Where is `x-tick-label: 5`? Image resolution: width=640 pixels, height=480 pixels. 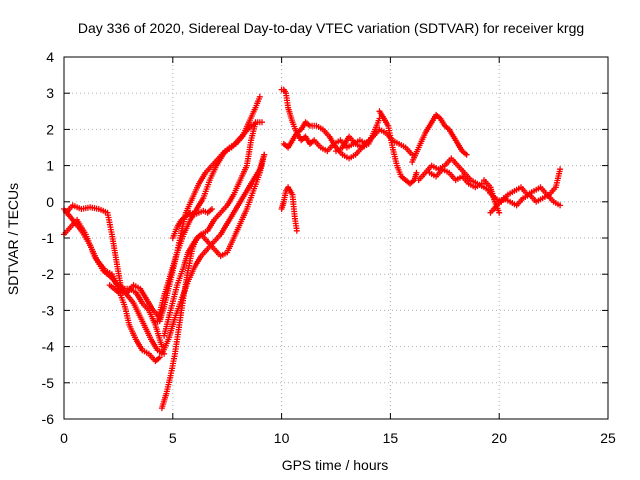 x-tick-label: 5 is located at coordinates (173, 438).